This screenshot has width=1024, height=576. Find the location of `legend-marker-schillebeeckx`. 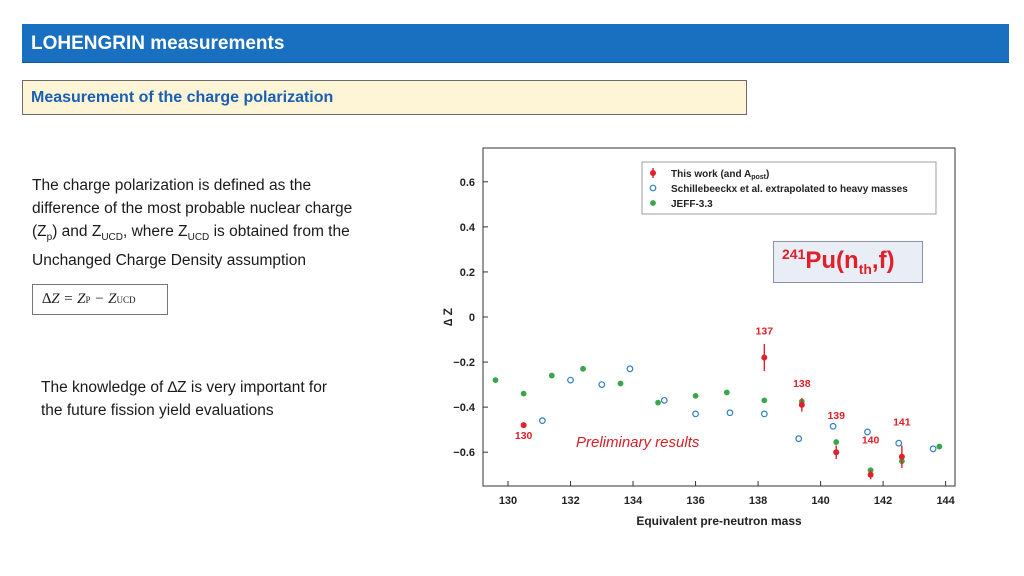

legend-marker-schillebeeckx is located at coordinates (653, 188).